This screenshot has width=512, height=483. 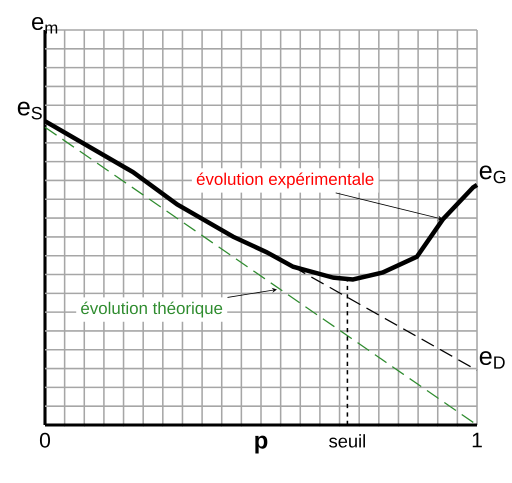 I want to click on x-tick-label: 1, so click(x=477, y=440).